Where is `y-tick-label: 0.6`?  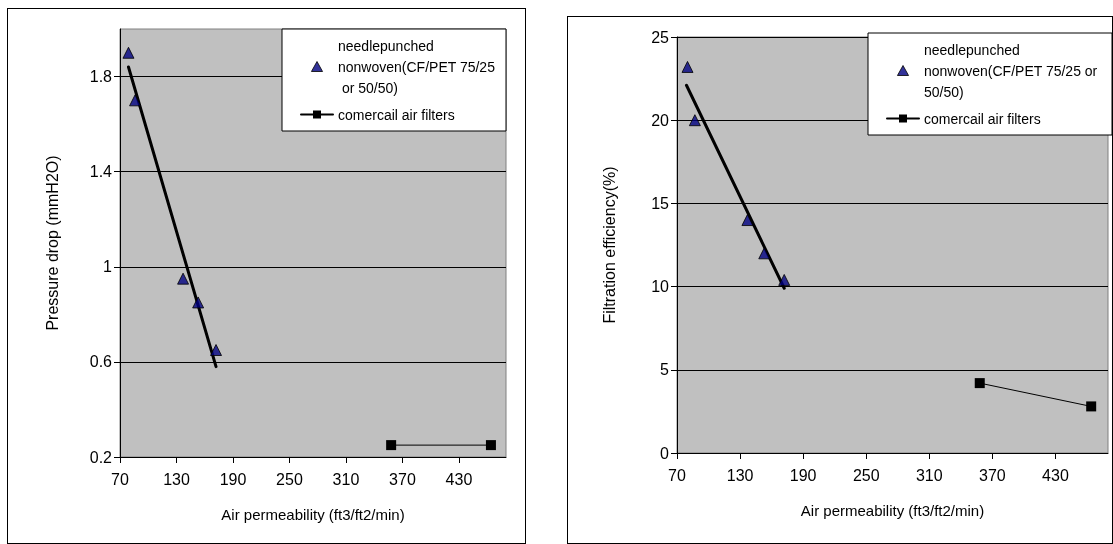
y-tick-label: 0.6 is located at coordinates (101, 362).